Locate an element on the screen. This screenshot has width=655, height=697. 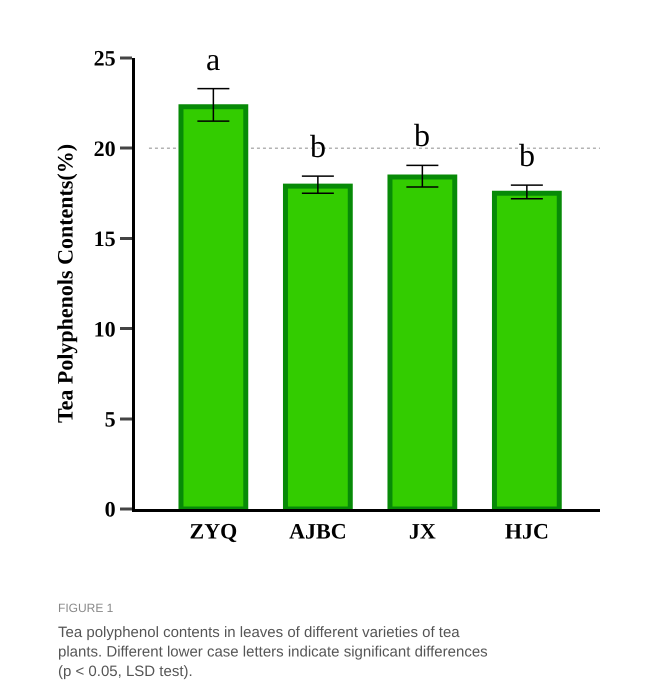
annotation: a is located at coordinates (213, 59).